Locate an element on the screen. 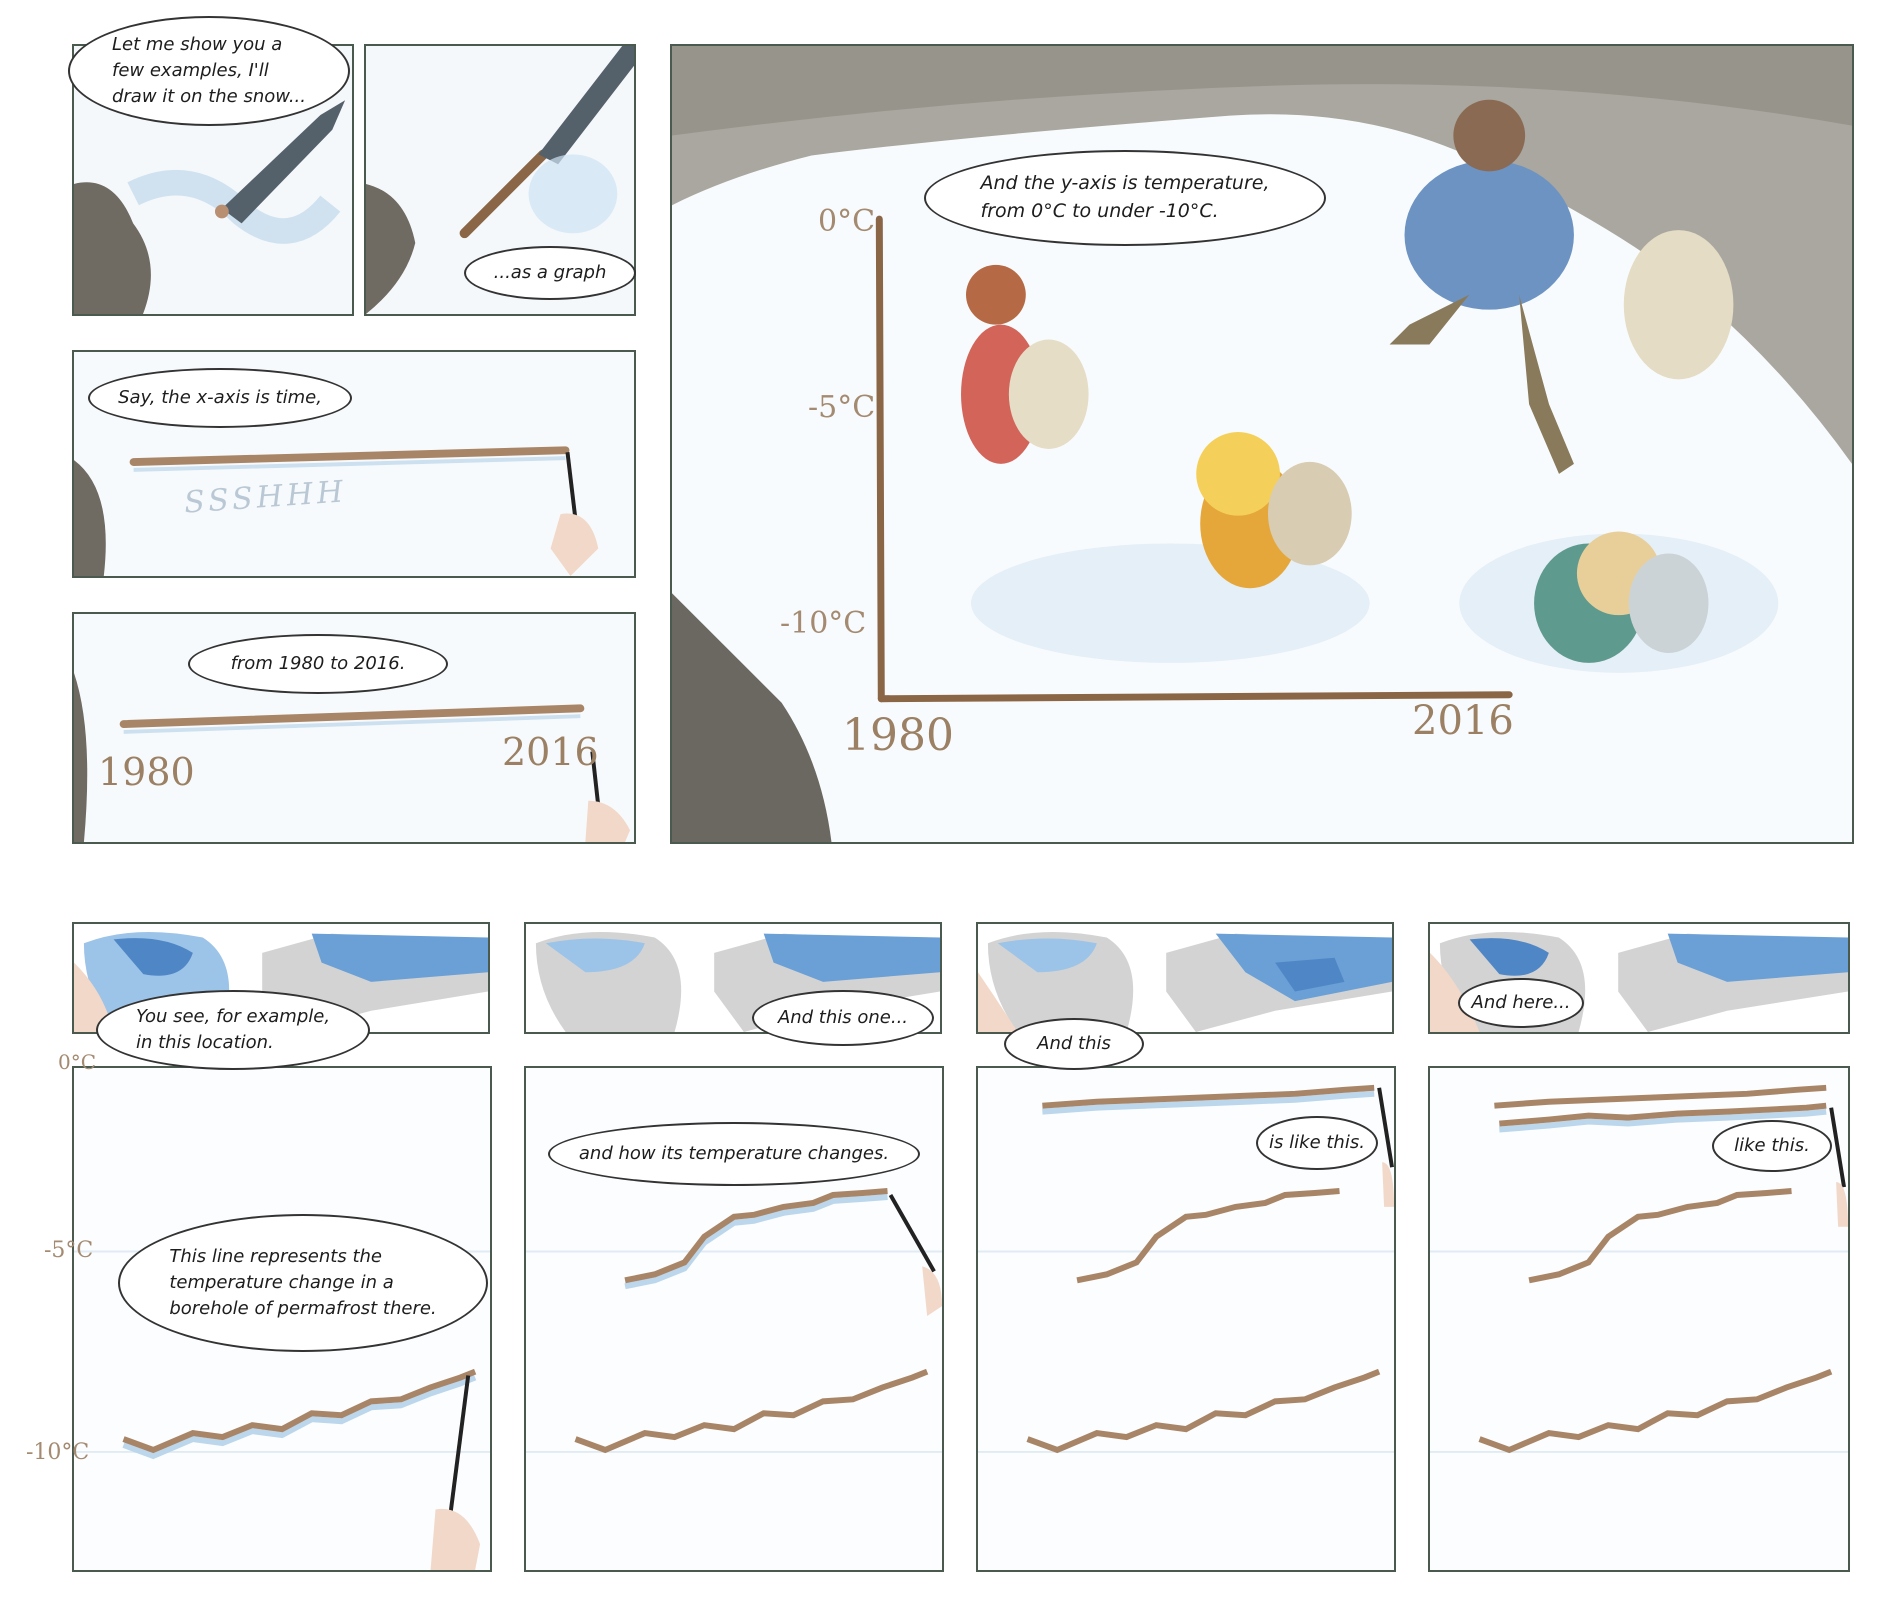  year-end-label: 2016 is located at coordinates (550, 752).